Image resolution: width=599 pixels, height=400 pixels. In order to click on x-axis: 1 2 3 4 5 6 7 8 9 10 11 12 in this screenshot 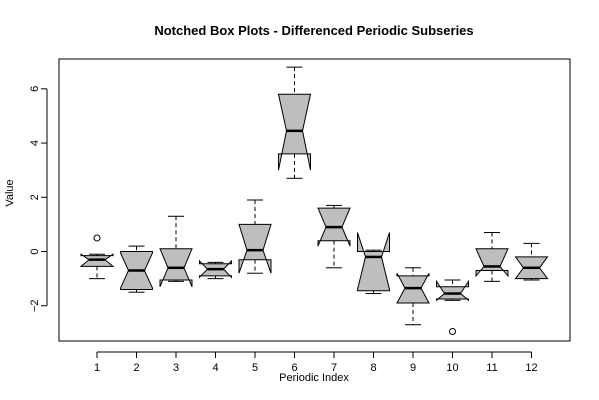, I will do `click(316, 362)`.